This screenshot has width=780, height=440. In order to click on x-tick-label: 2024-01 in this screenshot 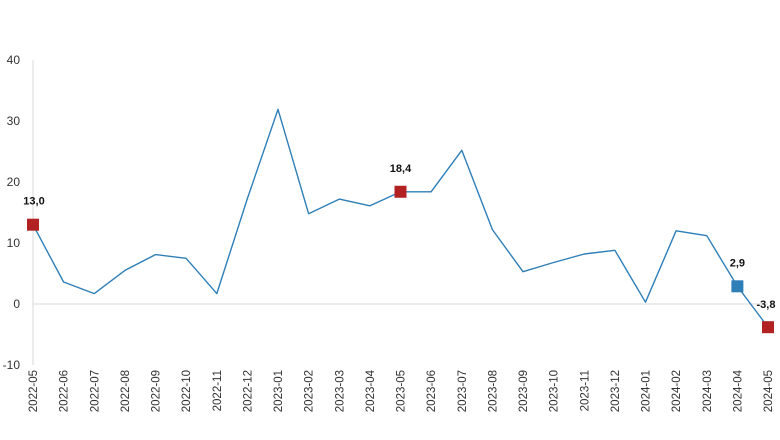, I will do `click(647, 391)`.